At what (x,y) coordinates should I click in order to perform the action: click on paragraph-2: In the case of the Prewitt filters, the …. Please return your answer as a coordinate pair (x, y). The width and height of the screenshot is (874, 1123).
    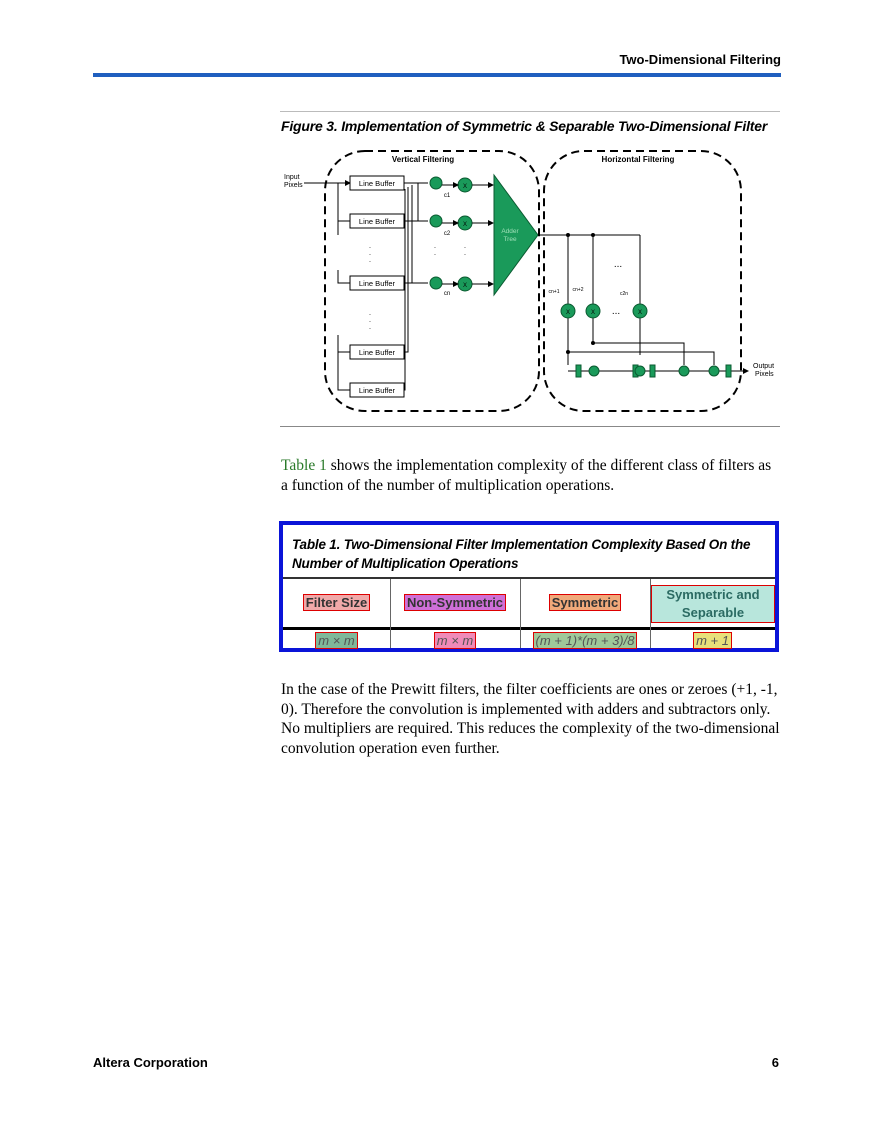
    Looking at the image, I should click on (530, 719).